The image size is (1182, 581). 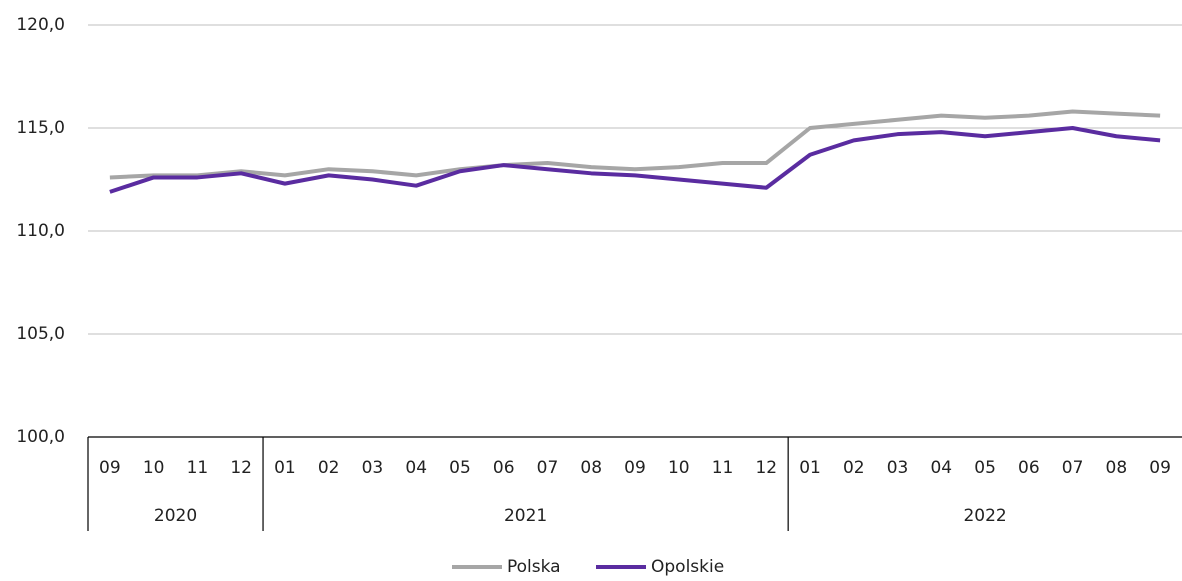 What do you see at coordinates (40, 334) in the screenshot?
I see `y-tick-label: 105,0` at bounding box center [40, 334].